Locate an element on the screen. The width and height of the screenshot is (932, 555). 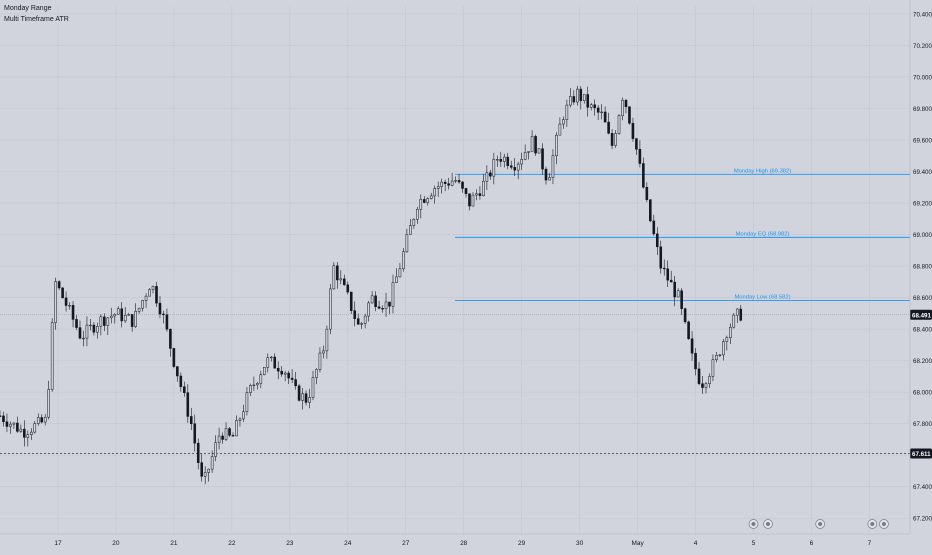
price-axis-panel is located at coordinates (921, 275).